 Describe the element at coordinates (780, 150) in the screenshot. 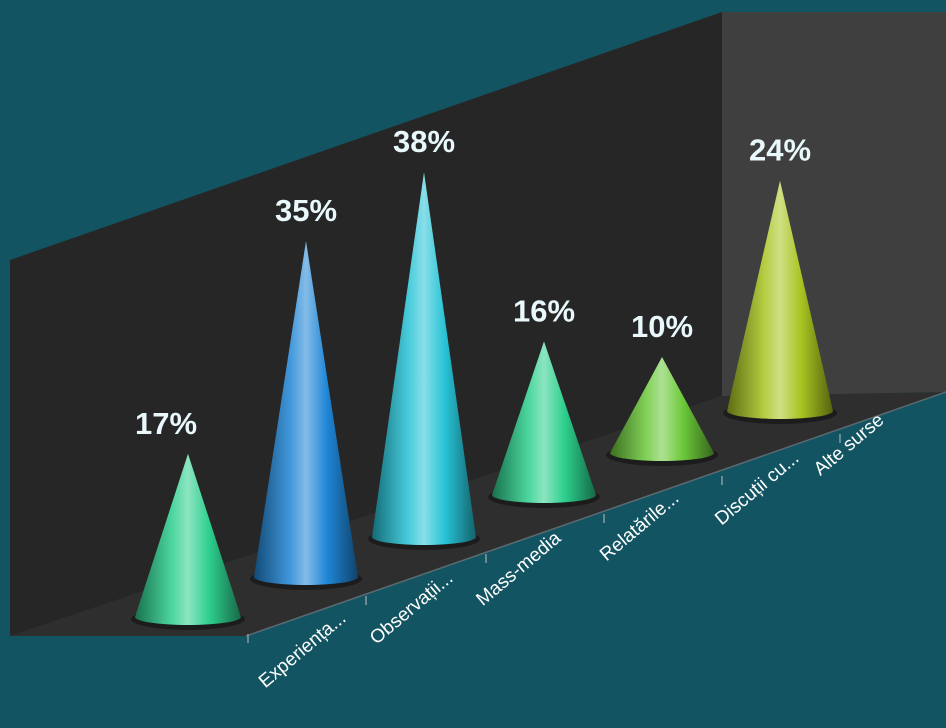

I see `value-label: 24%` at that location.